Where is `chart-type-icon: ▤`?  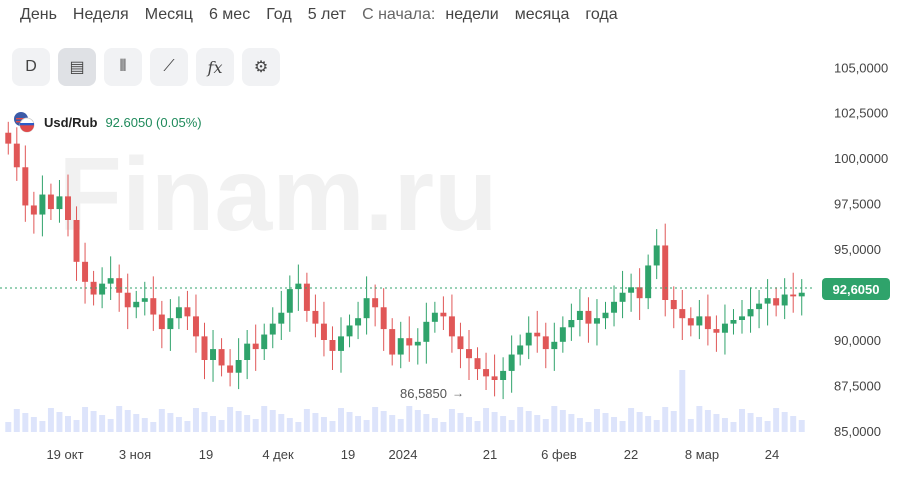 chart-type-icon: ▤ is located at coordinates (77, 67).